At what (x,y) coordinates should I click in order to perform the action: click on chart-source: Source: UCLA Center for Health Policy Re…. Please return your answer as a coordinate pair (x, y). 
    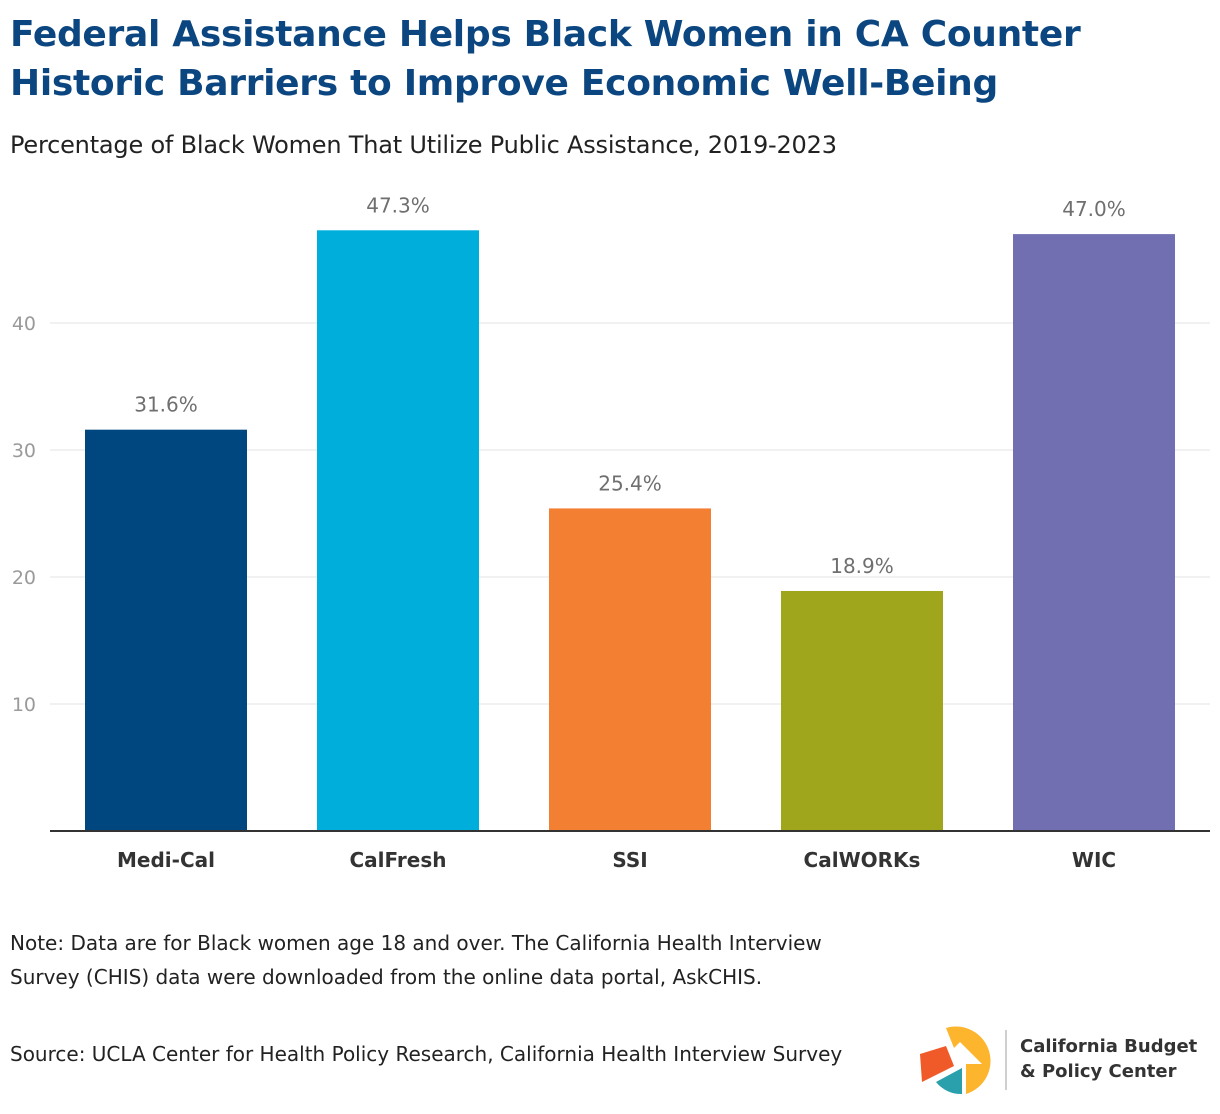
    Looking at the image, I should click on (426, 1054).